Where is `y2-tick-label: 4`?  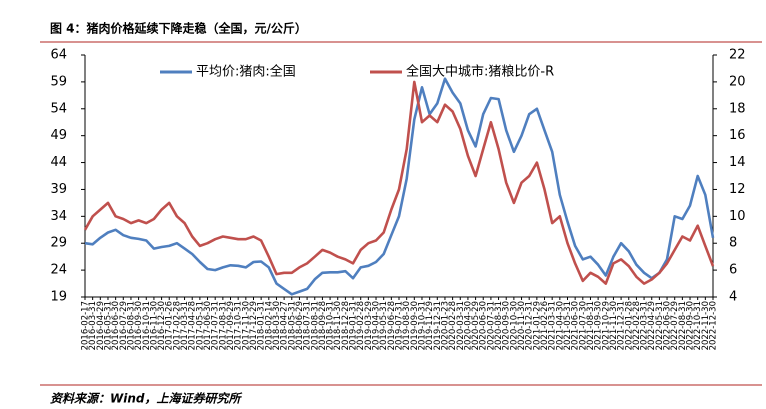 y2-tick-label: 4 is located at coordinates (733, 297).